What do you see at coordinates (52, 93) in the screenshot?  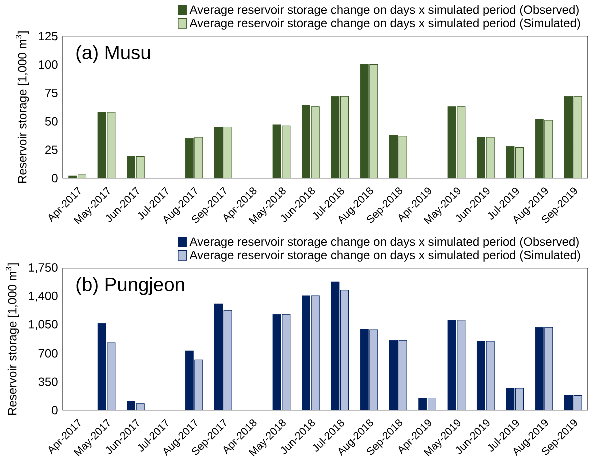 I see `y-tick-label: 75` at bounding box center [52, 93].